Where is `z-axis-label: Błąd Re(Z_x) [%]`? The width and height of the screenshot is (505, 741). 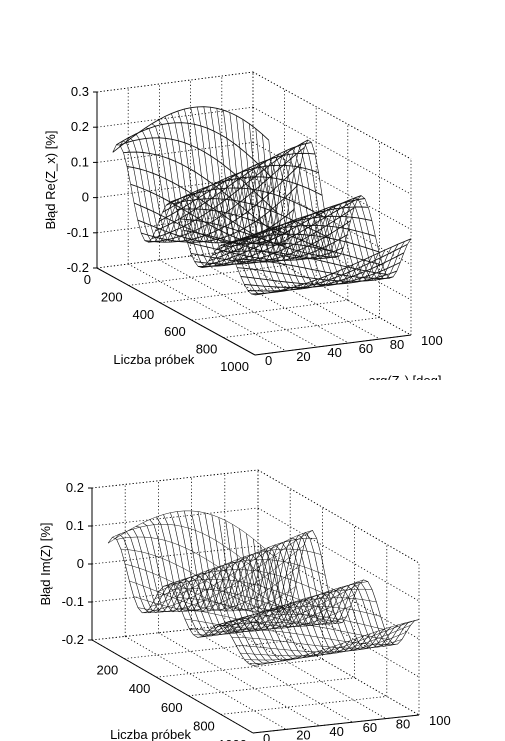 z-axis-label: Błąd Re(Z_x) [%] is located at coordinates (50, 180).